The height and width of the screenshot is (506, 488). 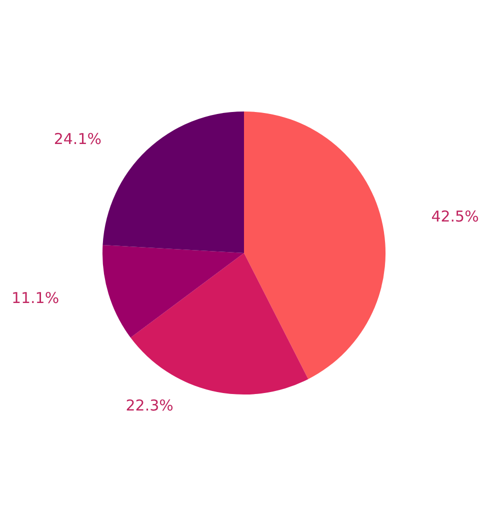 What do you see at coordinates (35, 298) in the screenshot?
I see `data-label: 11.1%` at bounding box center [35, 298].